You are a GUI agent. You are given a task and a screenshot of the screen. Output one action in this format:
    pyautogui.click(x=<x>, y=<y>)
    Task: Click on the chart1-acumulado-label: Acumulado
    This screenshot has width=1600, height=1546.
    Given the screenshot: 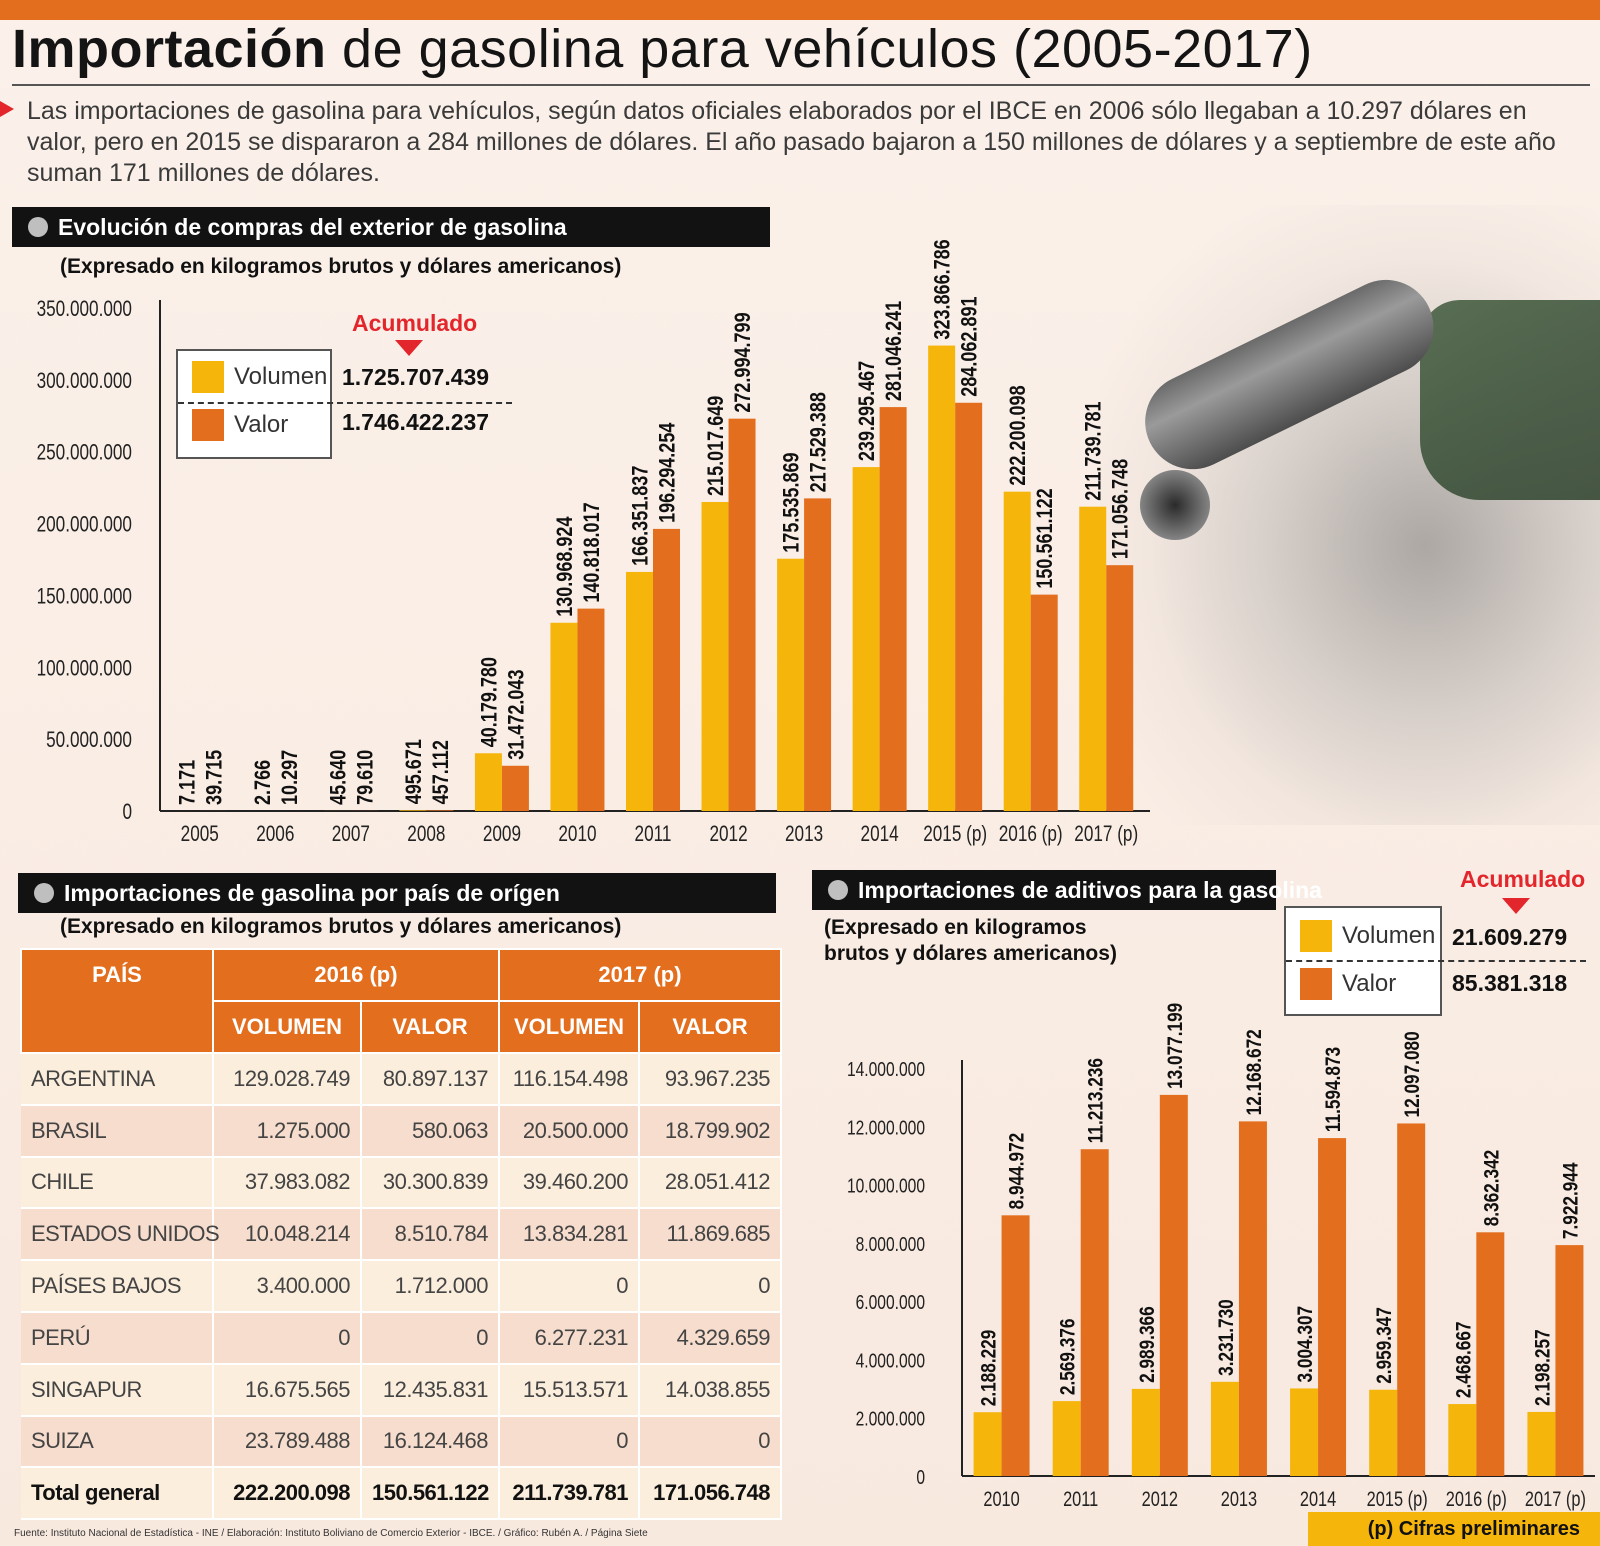 What is the action you would take?
    pyautogui.click(x=415, y=323)
    